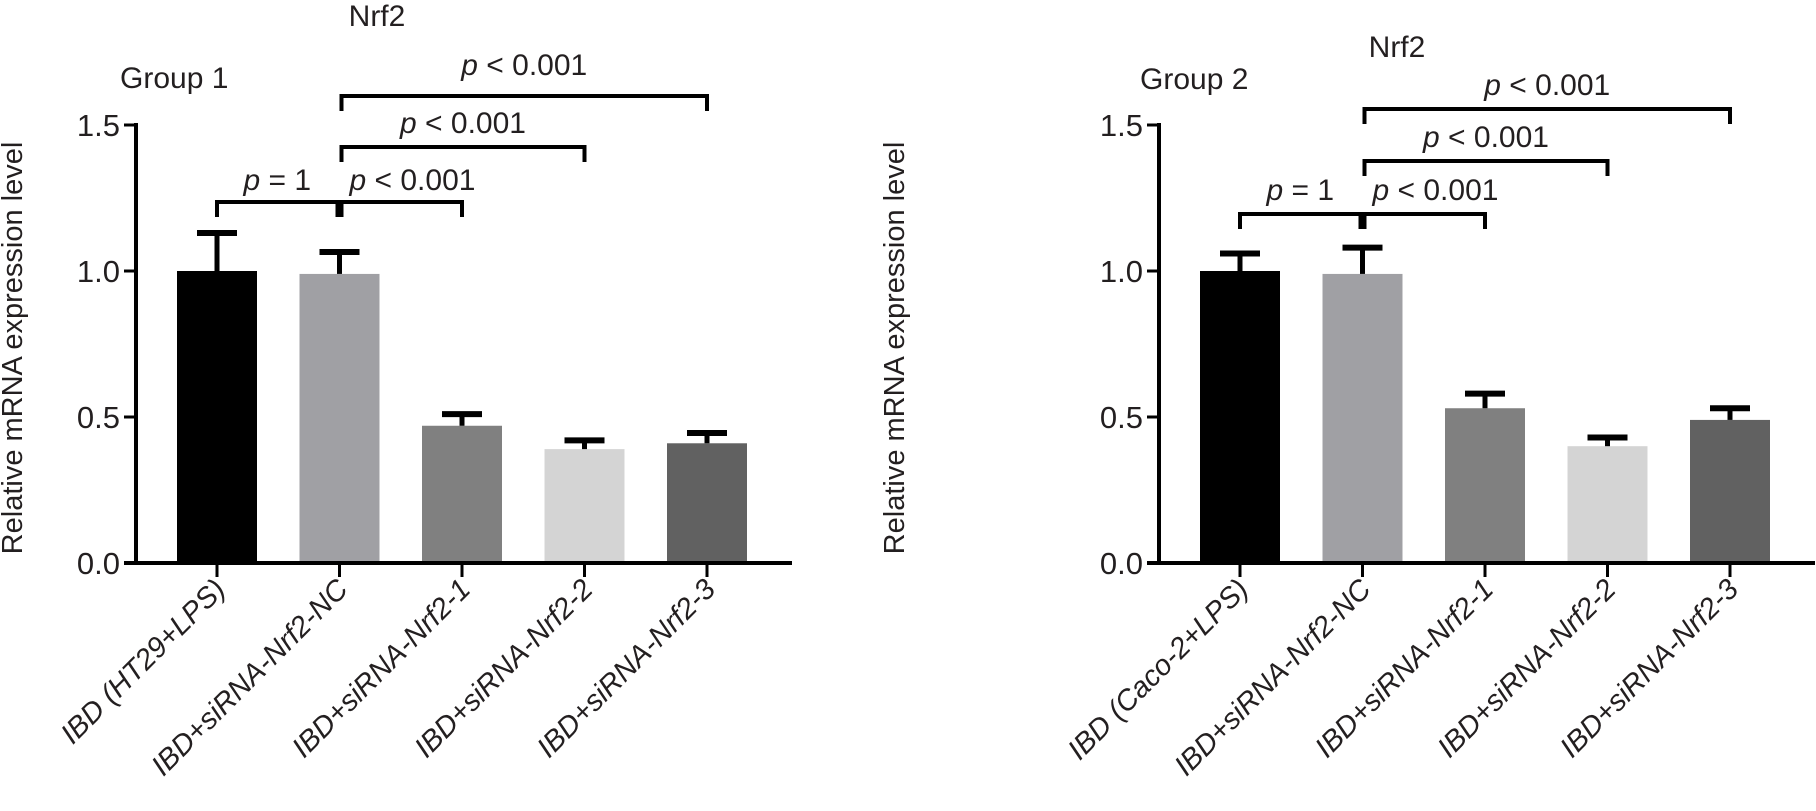  Describe the element at coordinates (1194, 79) in the screenshot. I see `group-label: Group 2` at that location.